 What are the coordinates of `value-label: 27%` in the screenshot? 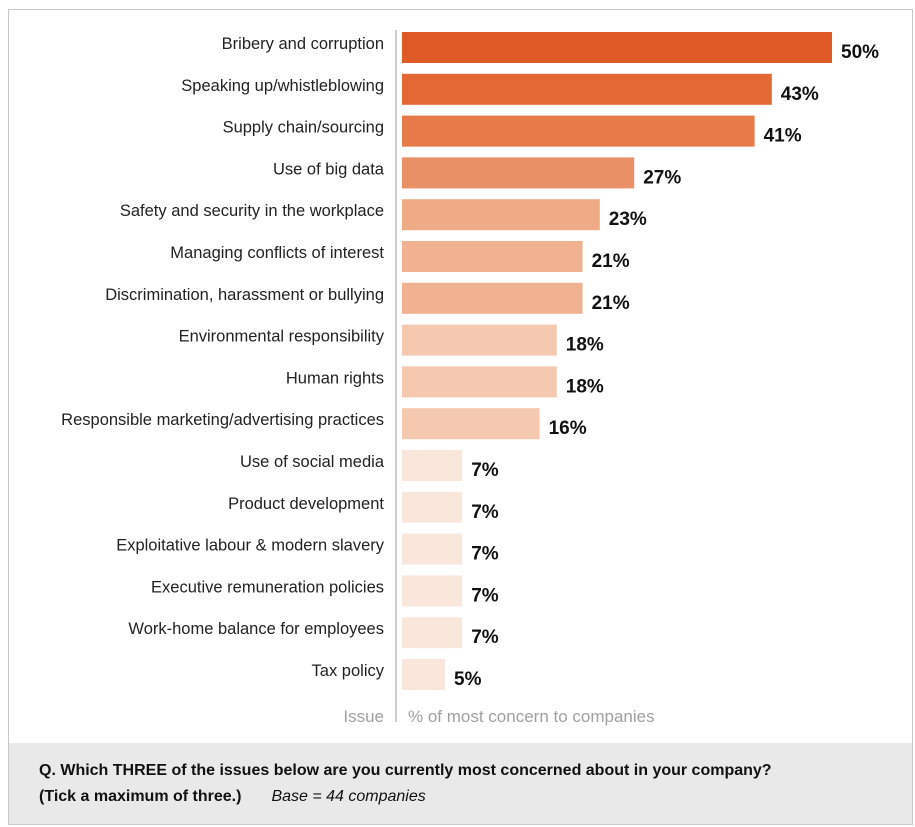 It's located at (662, 177).